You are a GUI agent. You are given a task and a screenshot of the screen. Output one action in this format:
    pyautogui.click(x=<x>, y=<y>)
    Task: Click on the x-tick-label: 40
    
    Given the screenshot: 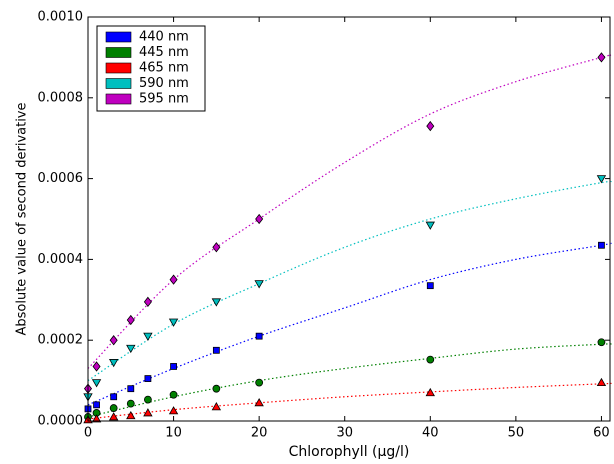 What is the action you would take?
    pyautogui.click(x=430, y=433)
    